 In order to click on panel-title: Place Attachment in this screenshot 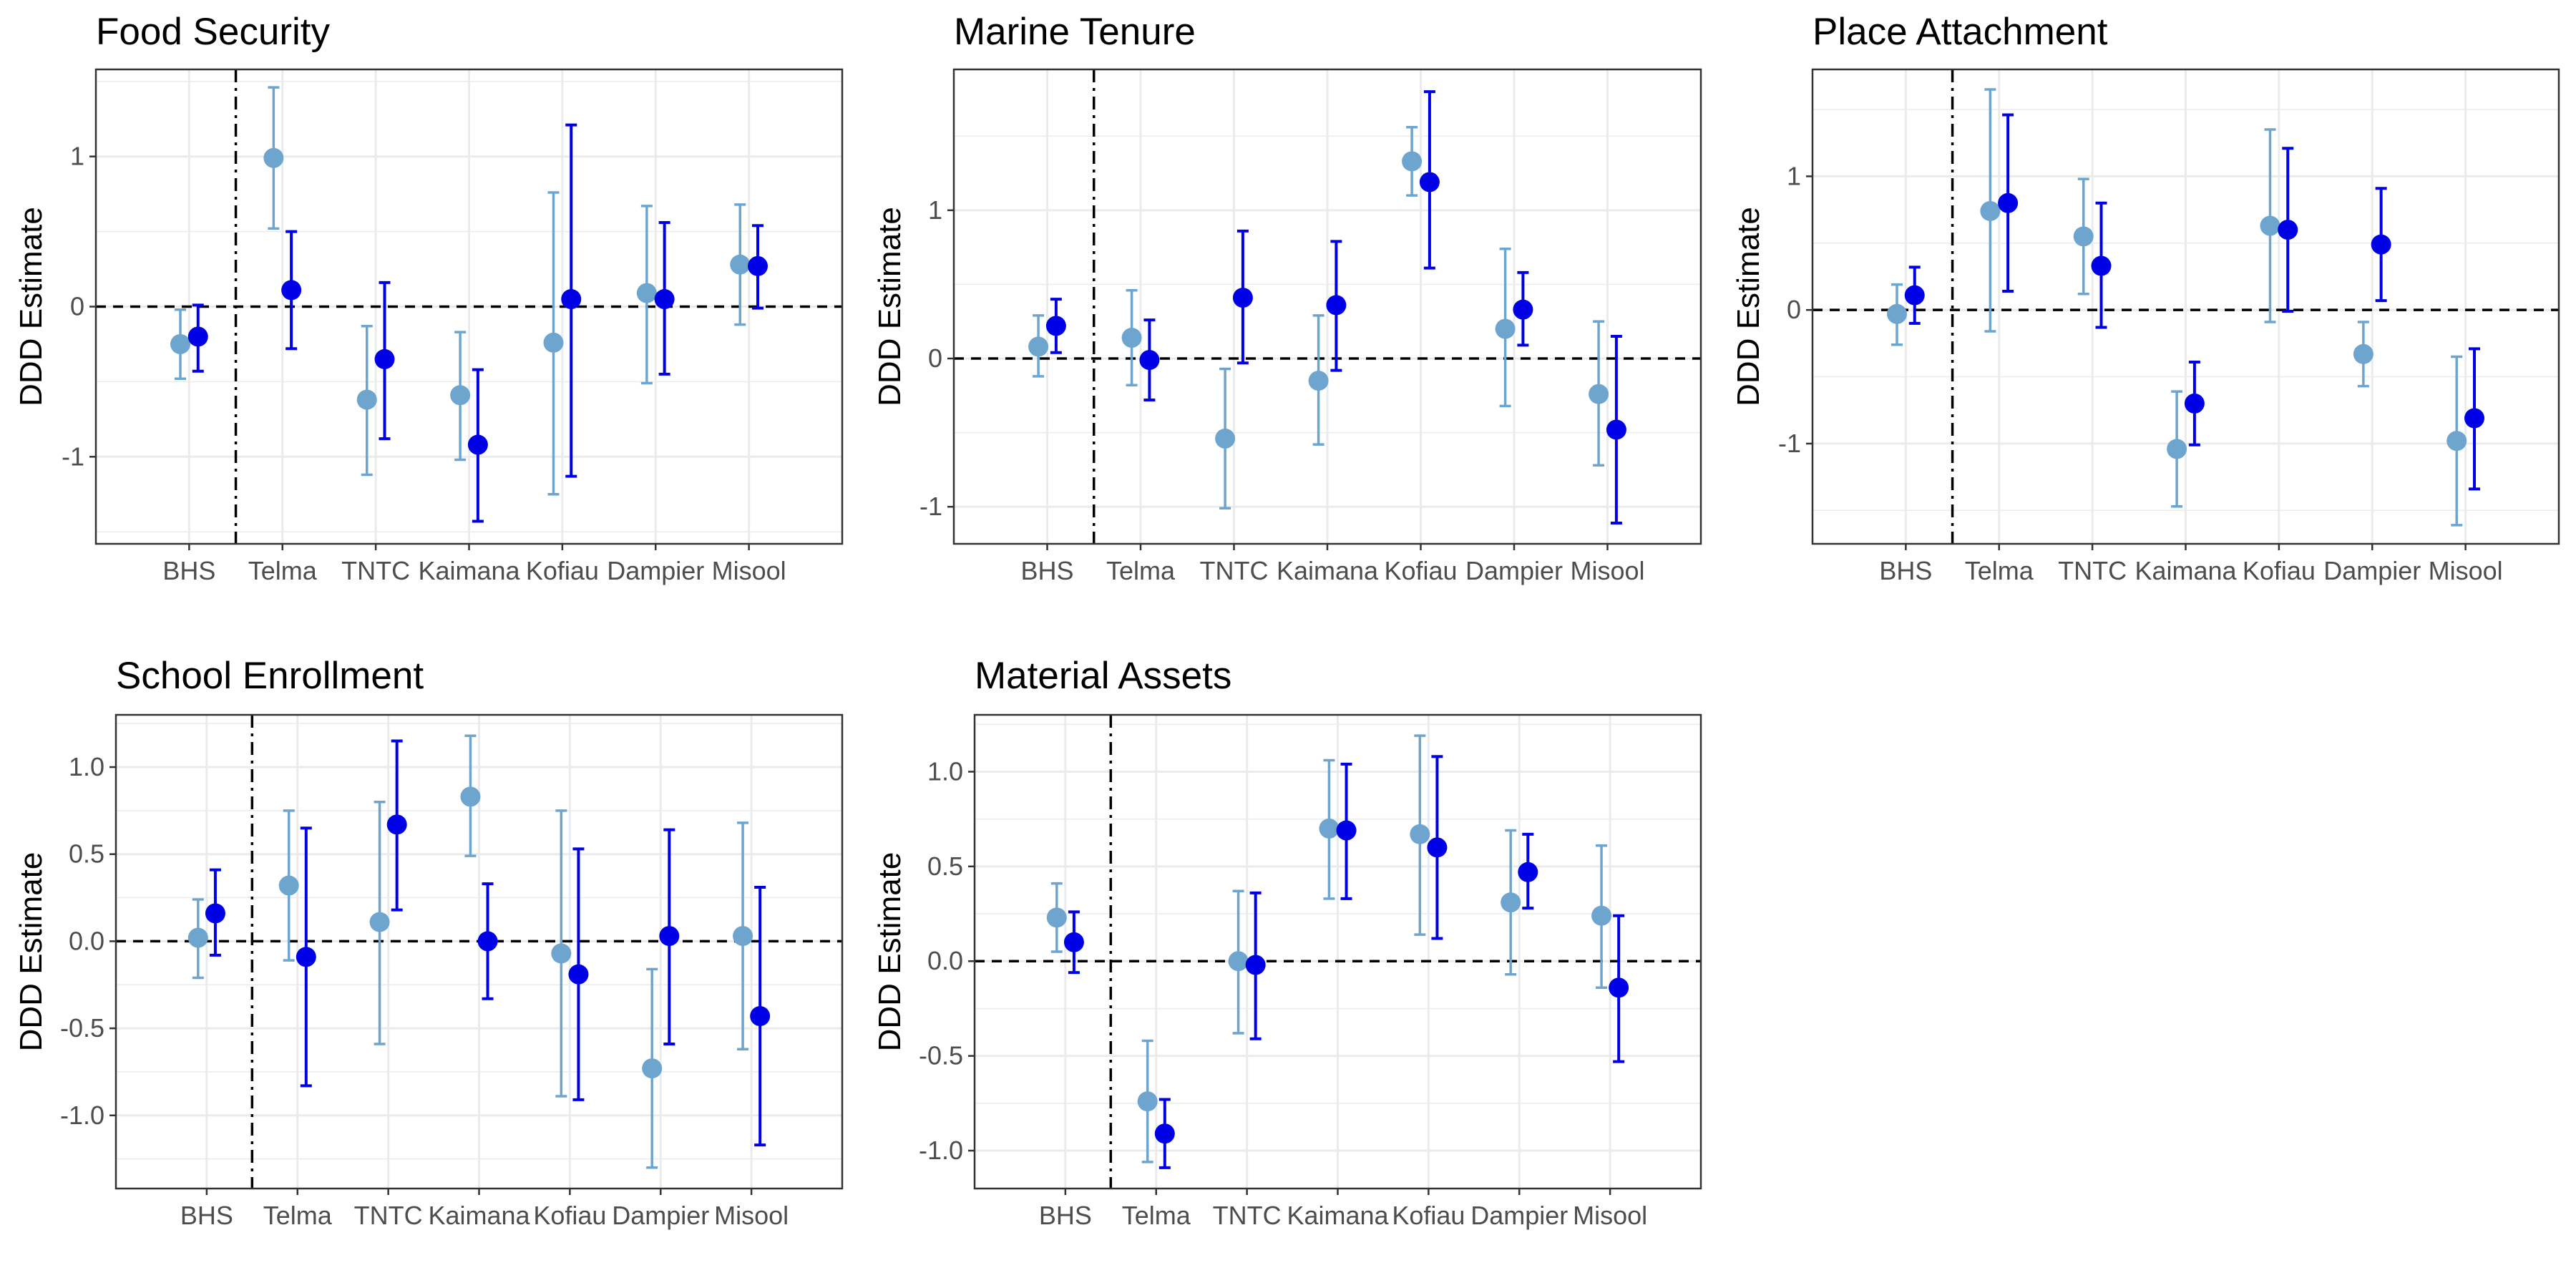, I will do `click(1960, 32)`.